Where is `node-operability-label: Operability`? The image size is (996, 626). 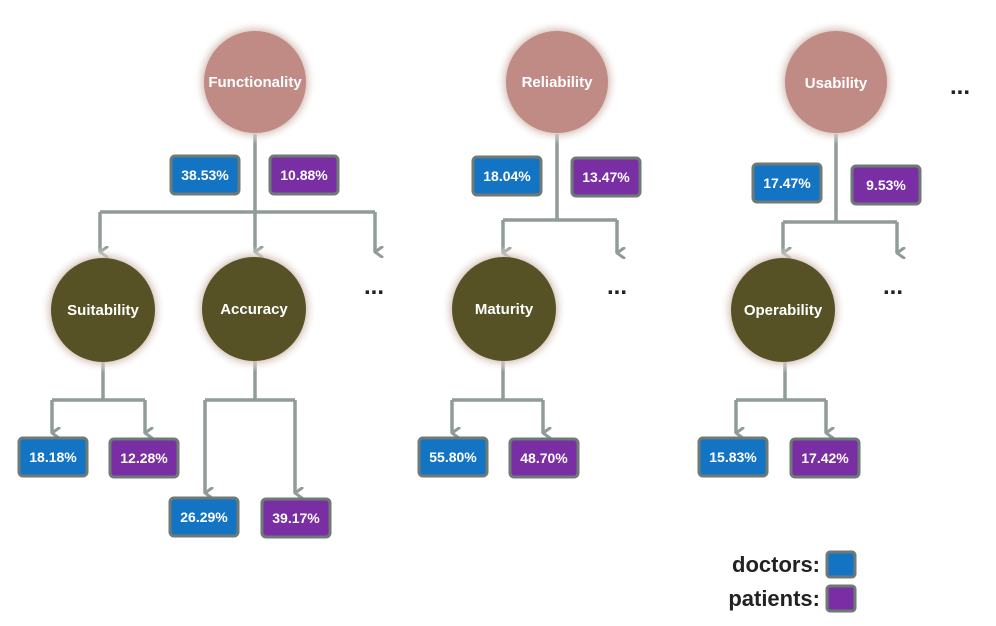
node-operability-label: Operability is located at coordinates (783, 310).